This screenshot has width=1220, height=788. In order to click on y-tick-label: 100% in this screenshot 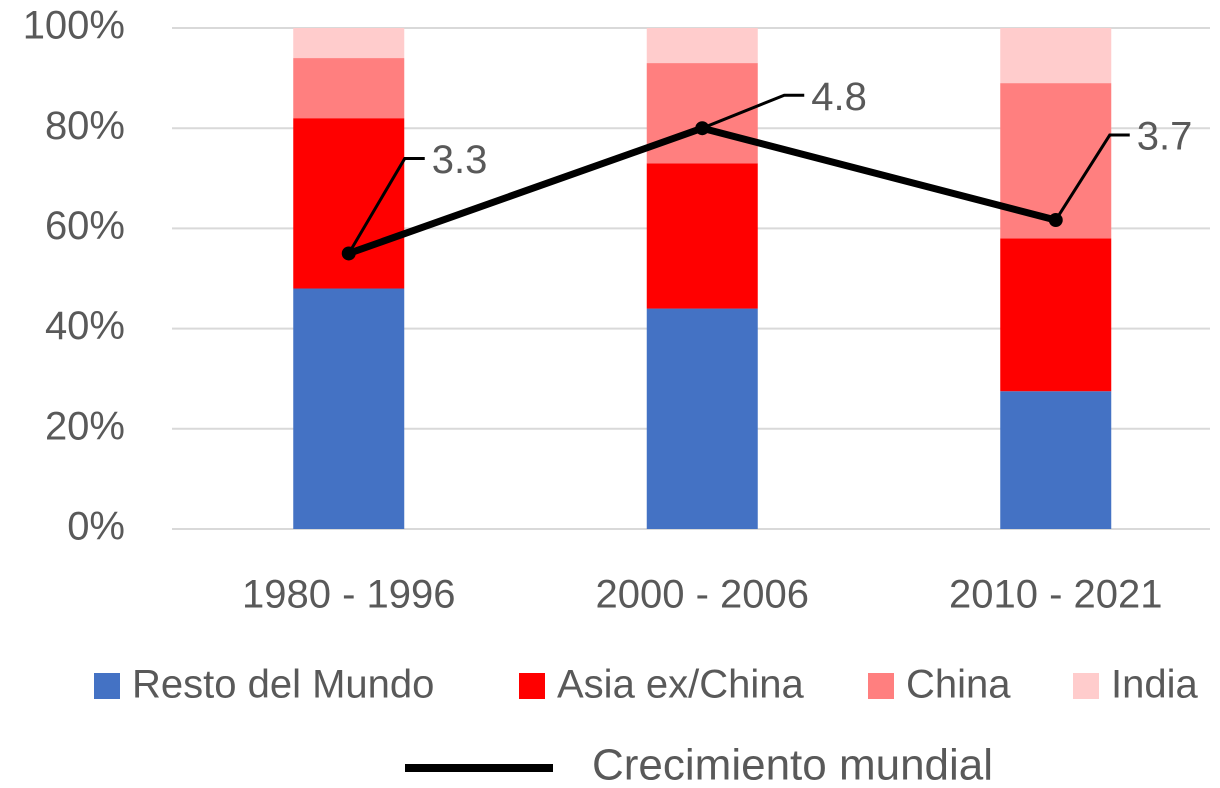, I will do `click(74, 26)`.